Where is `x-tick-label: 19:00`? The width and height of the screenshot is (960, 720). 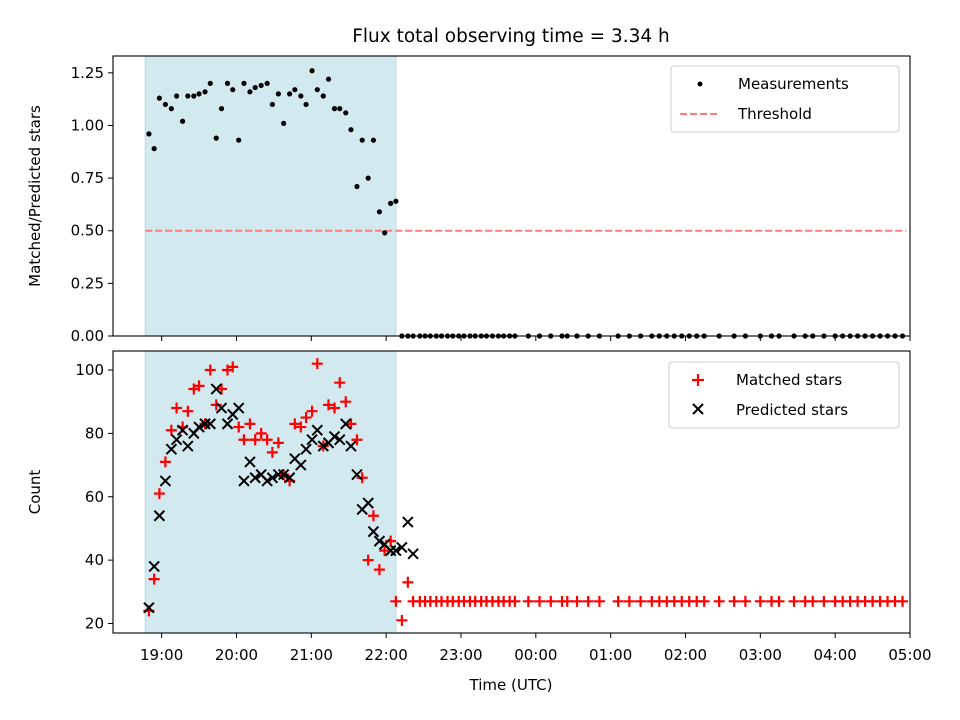
x-tick-label: 19:00 is located at coordinates (161, 655).